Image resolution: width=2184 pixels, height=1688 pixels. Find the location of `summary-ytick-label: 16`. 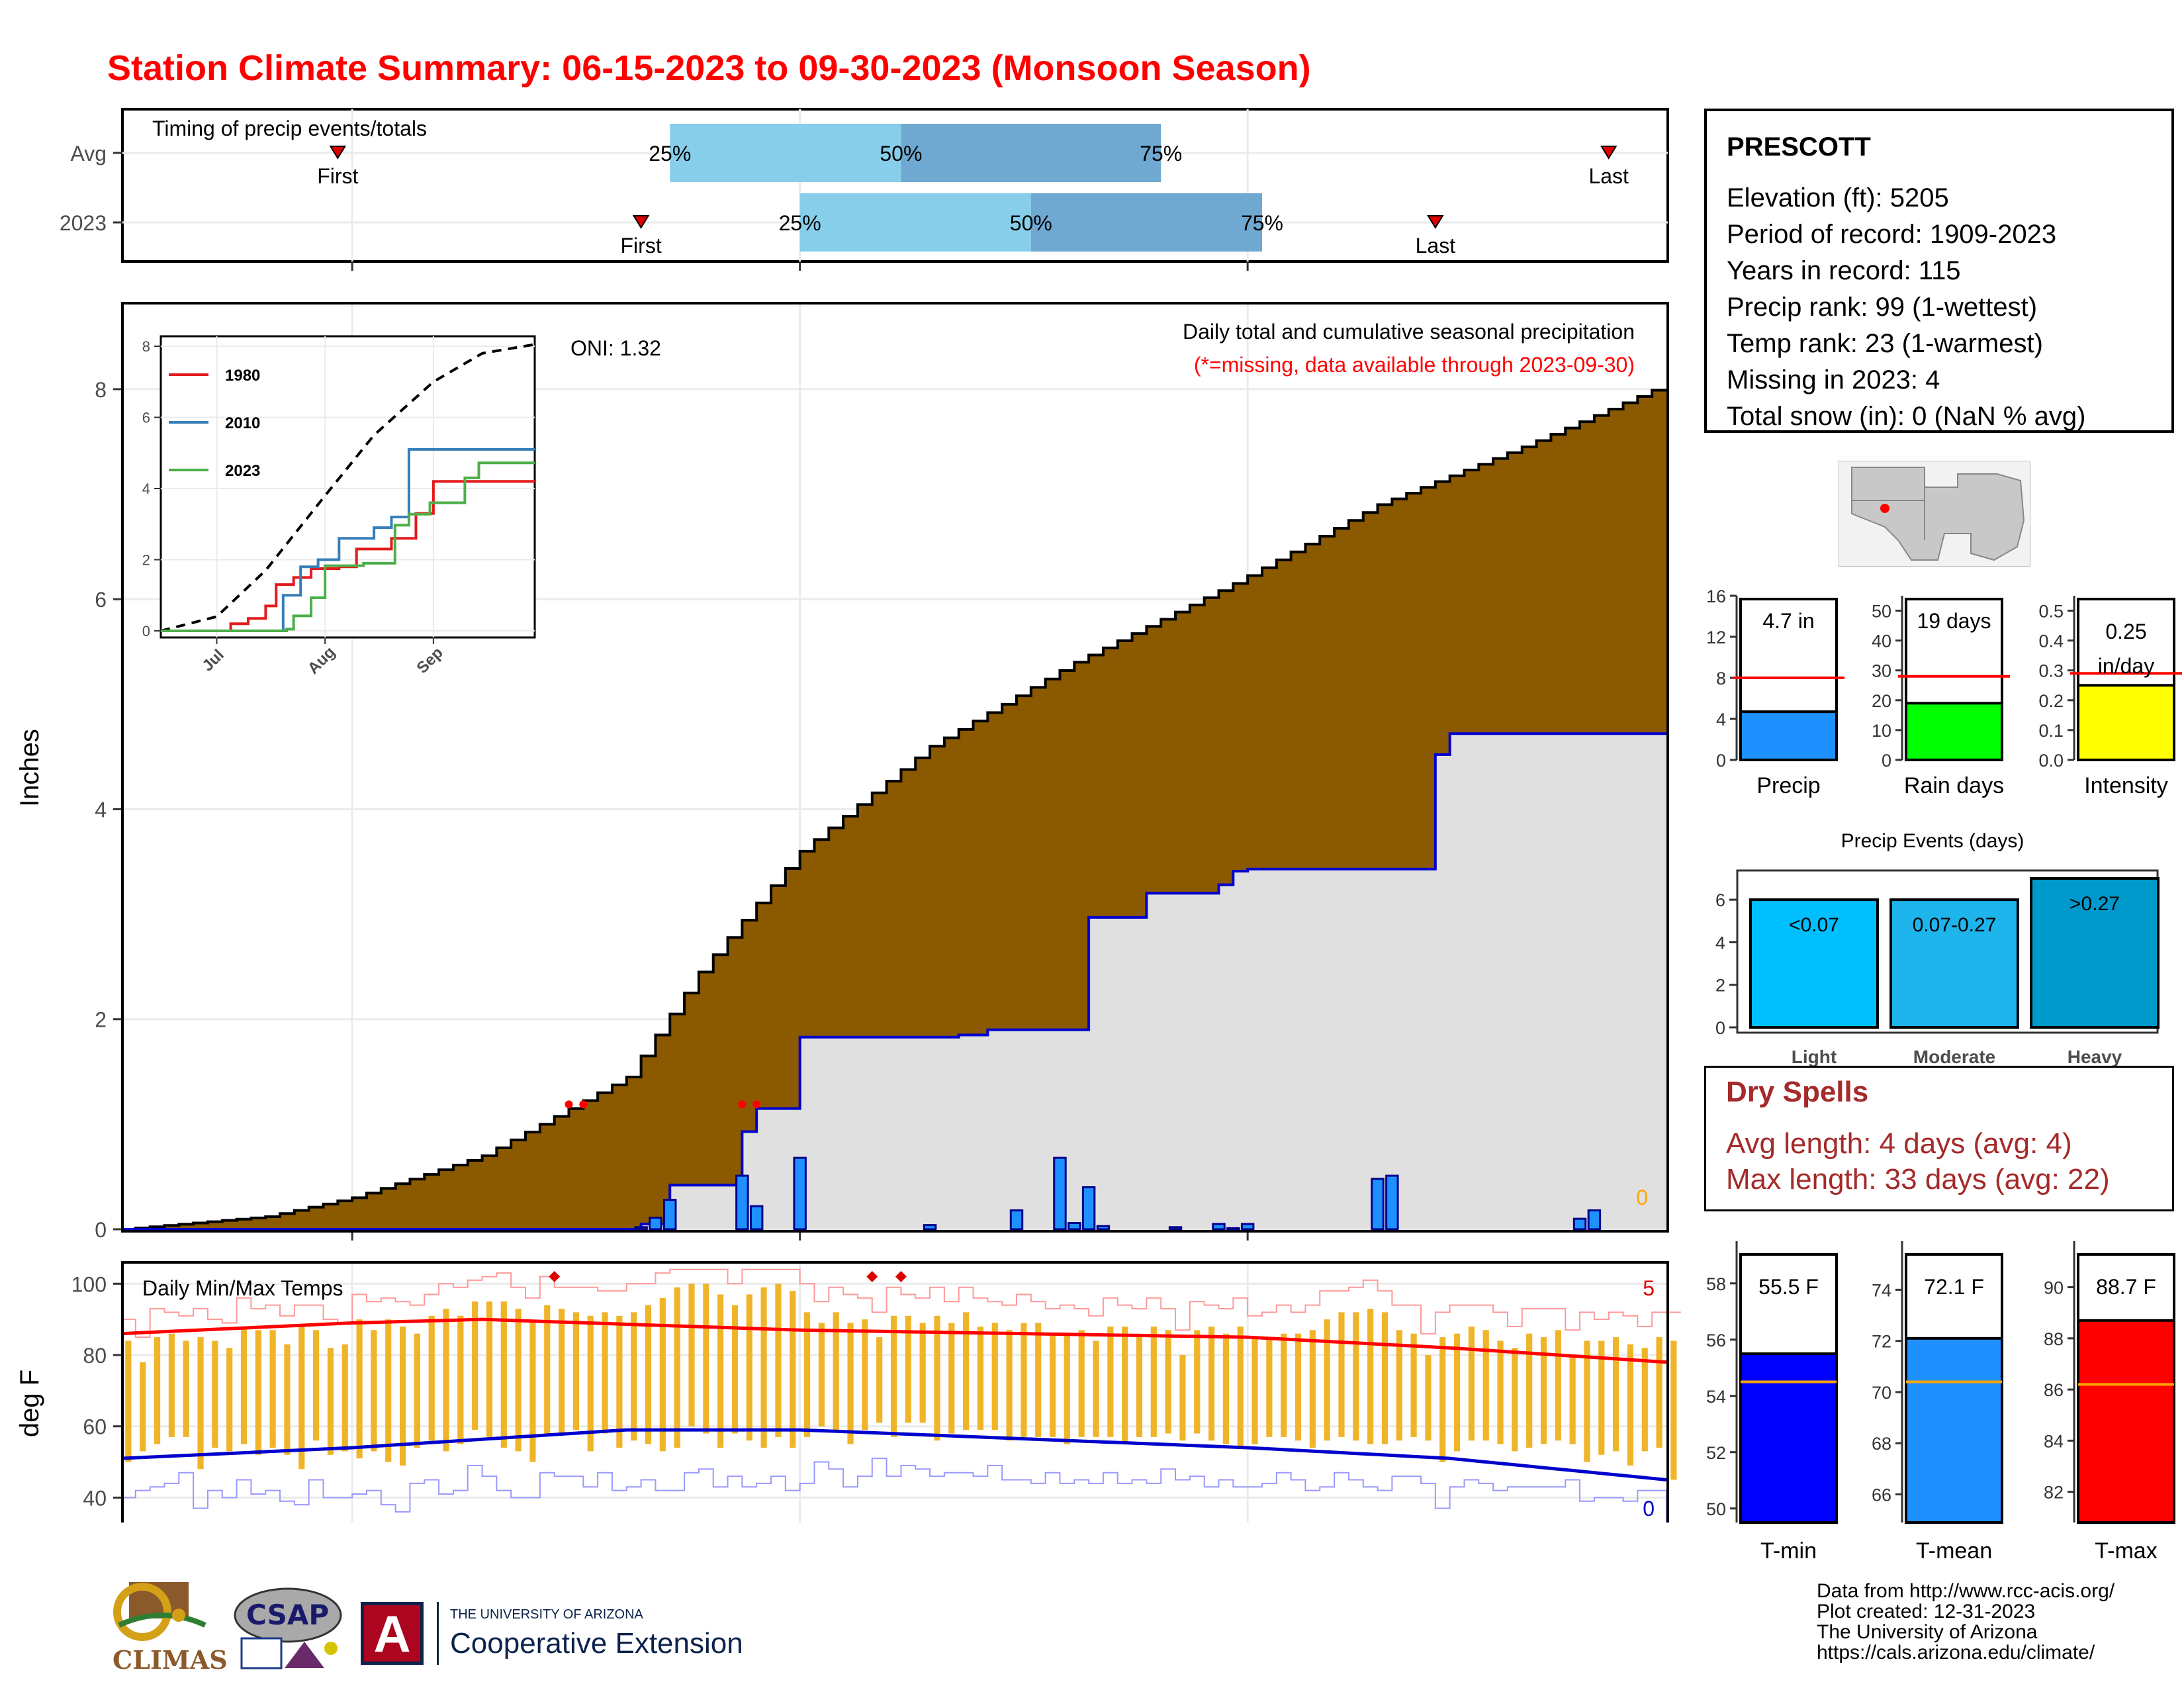

summary-ytick-label: 16 is located at coordinates (1716, 596).